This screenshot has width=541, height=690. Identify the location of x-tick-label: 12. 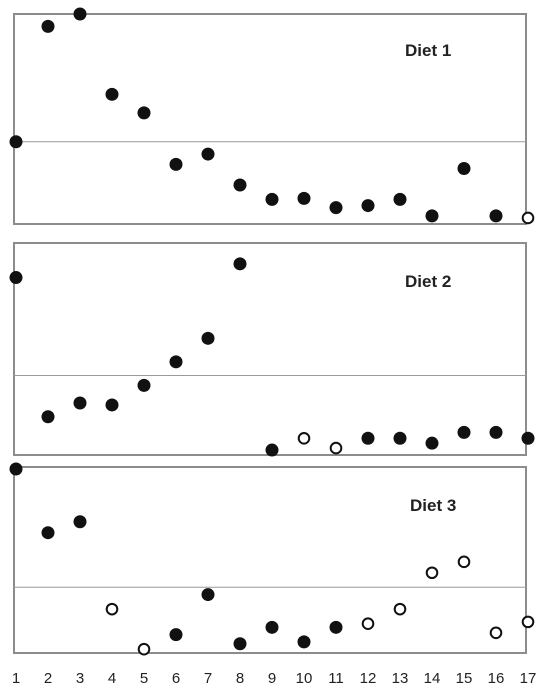
(368, 678).